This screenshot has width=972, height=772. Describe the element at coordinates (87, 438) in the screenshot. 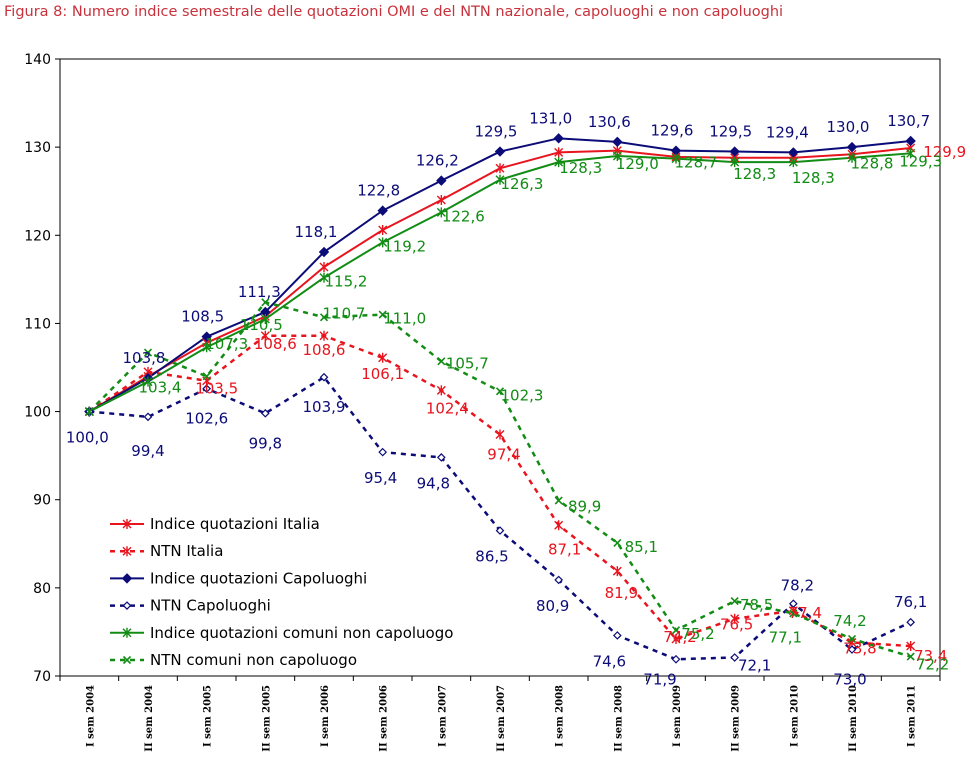

I see `data-label: 100,0` at that location.